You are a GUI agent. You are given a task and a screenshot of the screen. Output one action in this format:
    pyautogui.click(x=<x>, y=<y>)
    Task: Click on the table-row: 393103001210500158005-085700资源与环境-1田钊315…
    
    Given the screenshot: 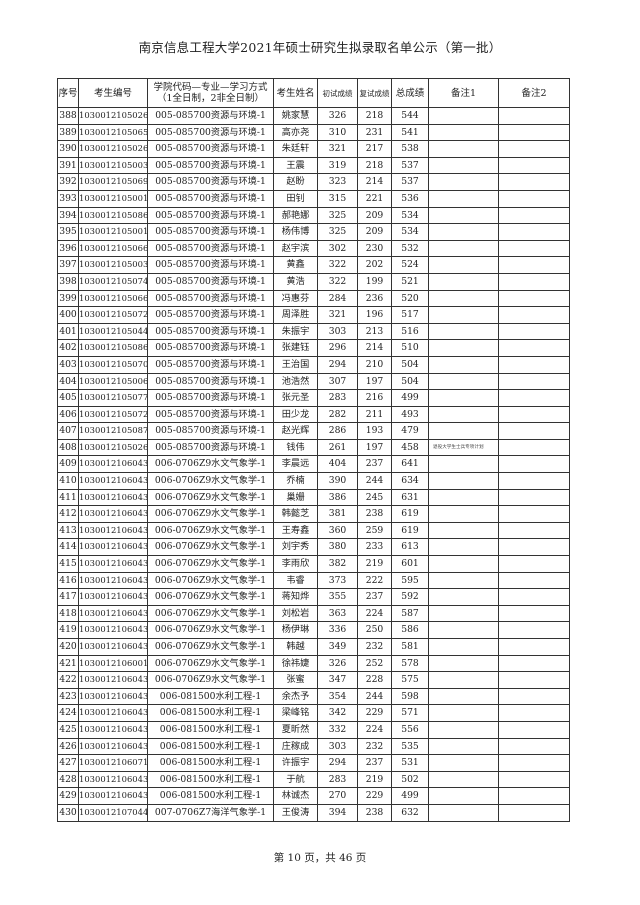 What is the action you would take?
    pyautogui.click(x=313, y=198)
    